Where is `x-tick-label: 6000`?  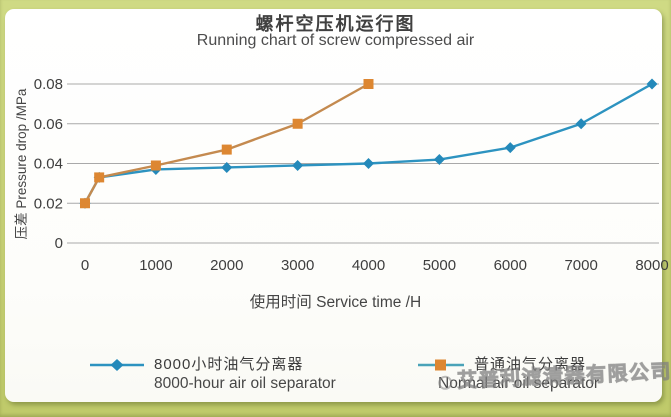 x-tick-label: 6000 is located at coordinates (510, 265).